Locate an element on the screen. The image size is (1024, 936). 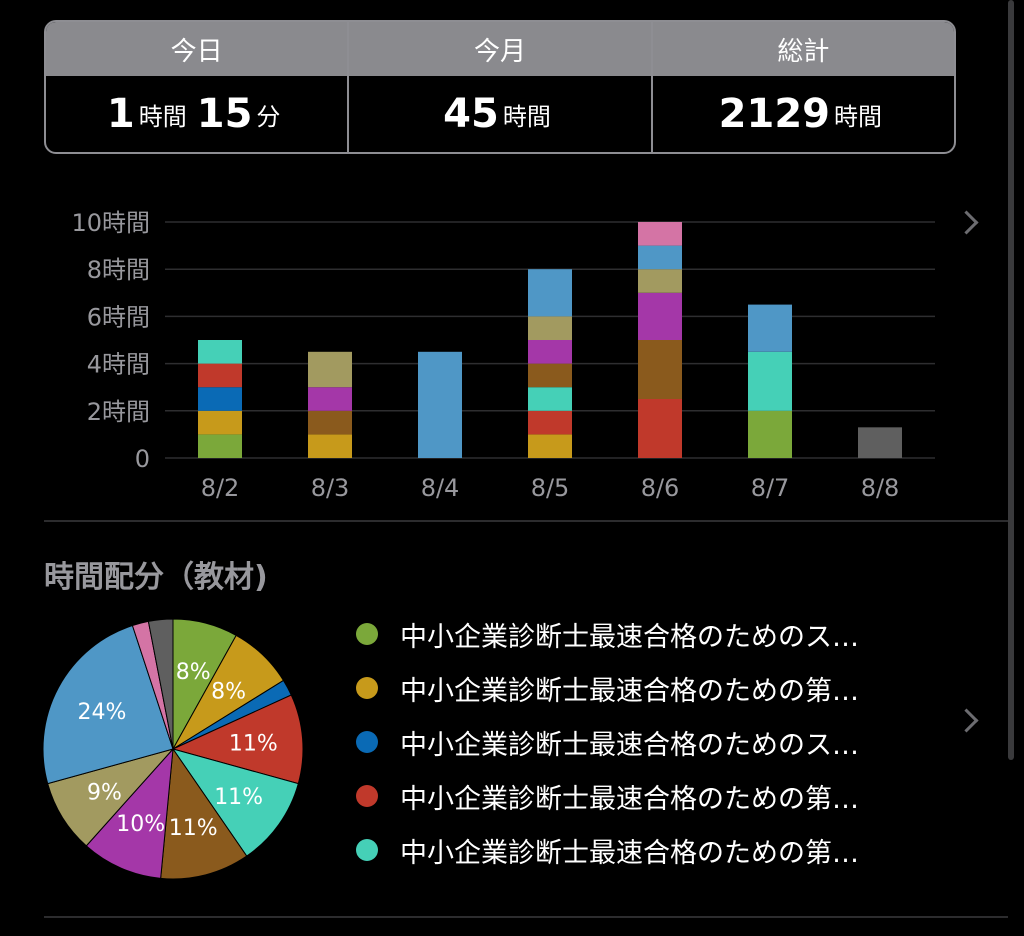
y-tick-label: 2時間 is located at coordinates (118, 412).